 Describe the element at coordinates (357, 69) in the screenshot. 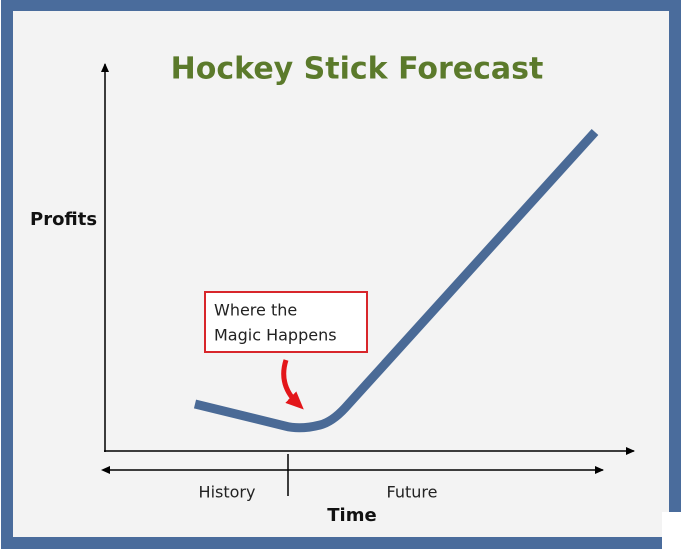

I see `title: Hockey Stick Forecast` at that location.